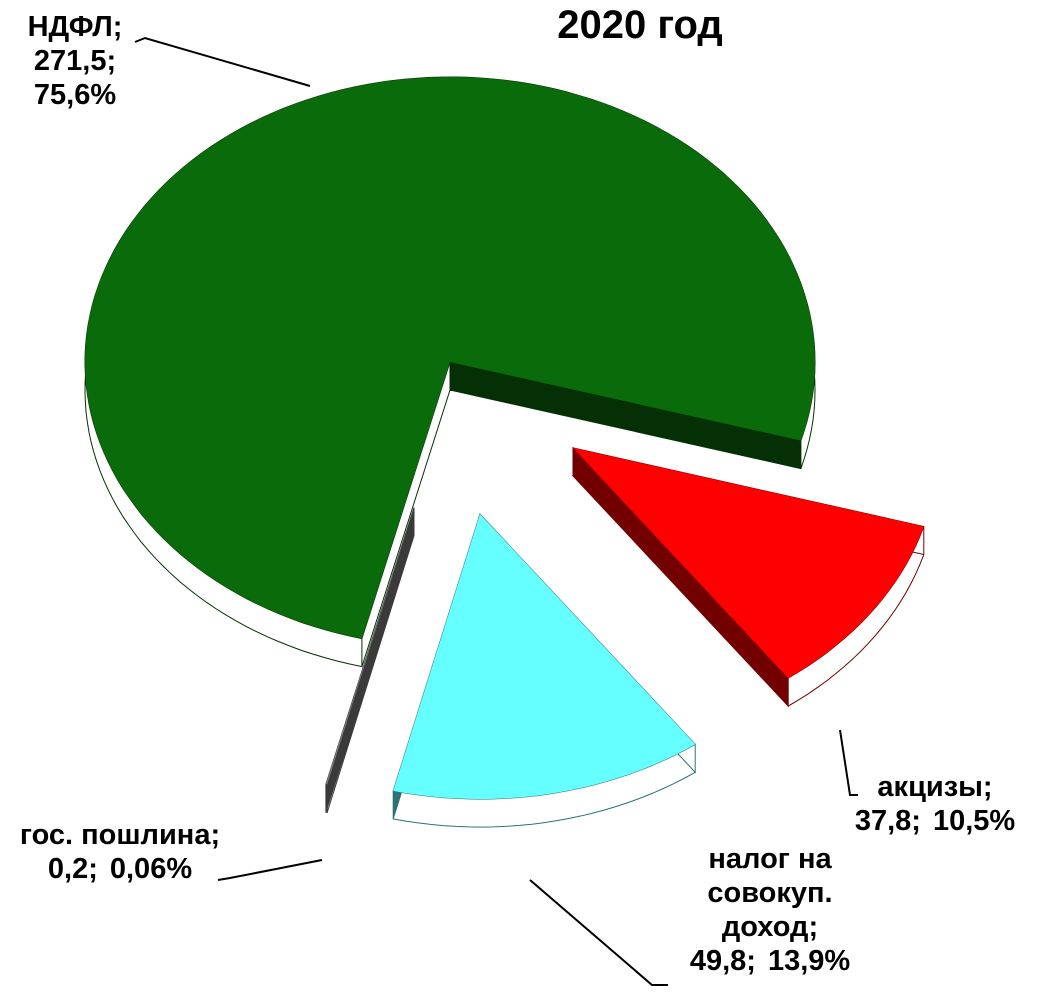 The image size is (1043, 1006). I want to click on chart-title: 2020 год, so click(640, 25).